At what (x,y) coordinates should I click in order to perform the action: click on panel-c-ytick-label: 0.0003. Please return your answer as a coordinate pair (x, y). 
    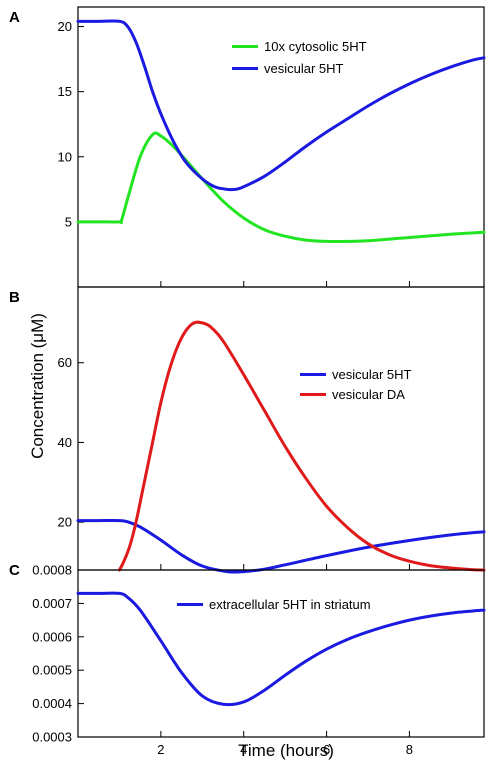
    Looking at the image, I should click on (52, 737).